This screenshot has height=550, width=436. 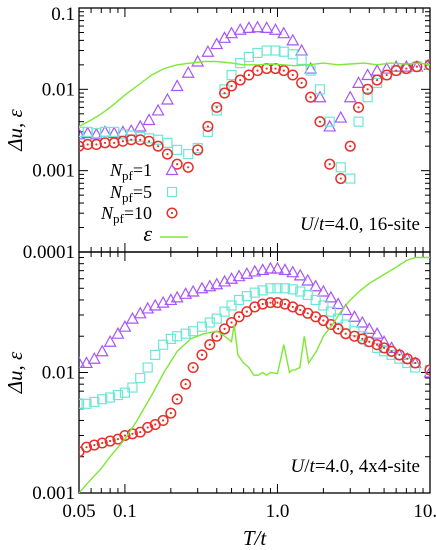 What do you see at coordinates (130, 193) in the screenshot?
I see `legend-label: Npf=5` at bounding box center [130, 193].